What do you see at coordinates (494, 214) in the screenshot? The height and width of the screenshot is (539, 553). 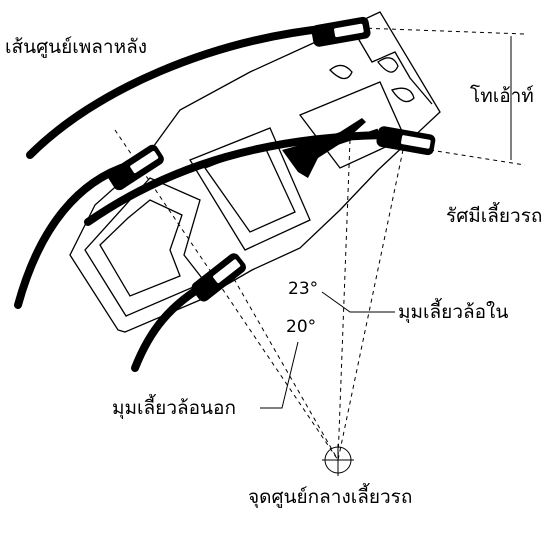 I see `turning-radius-label: รัศมีเลี้ยวรถ` at bounding box center [494, 214].